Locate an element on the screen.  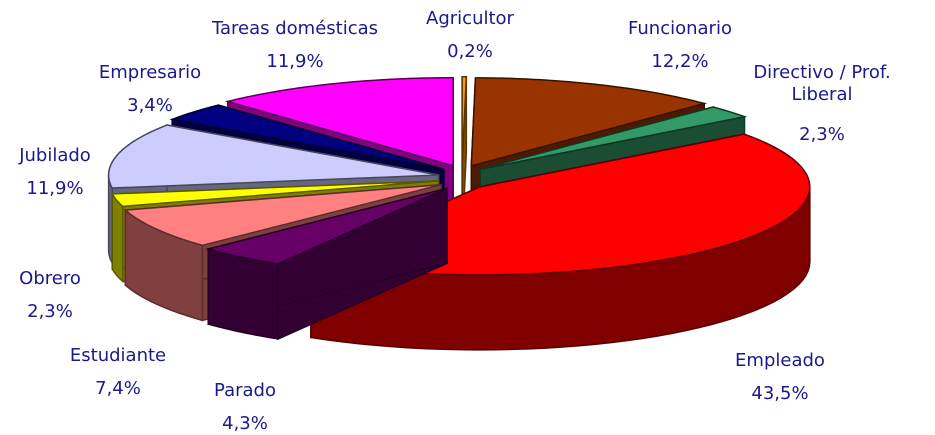
value-label: 7,4% is located at coordinates (118, 388).